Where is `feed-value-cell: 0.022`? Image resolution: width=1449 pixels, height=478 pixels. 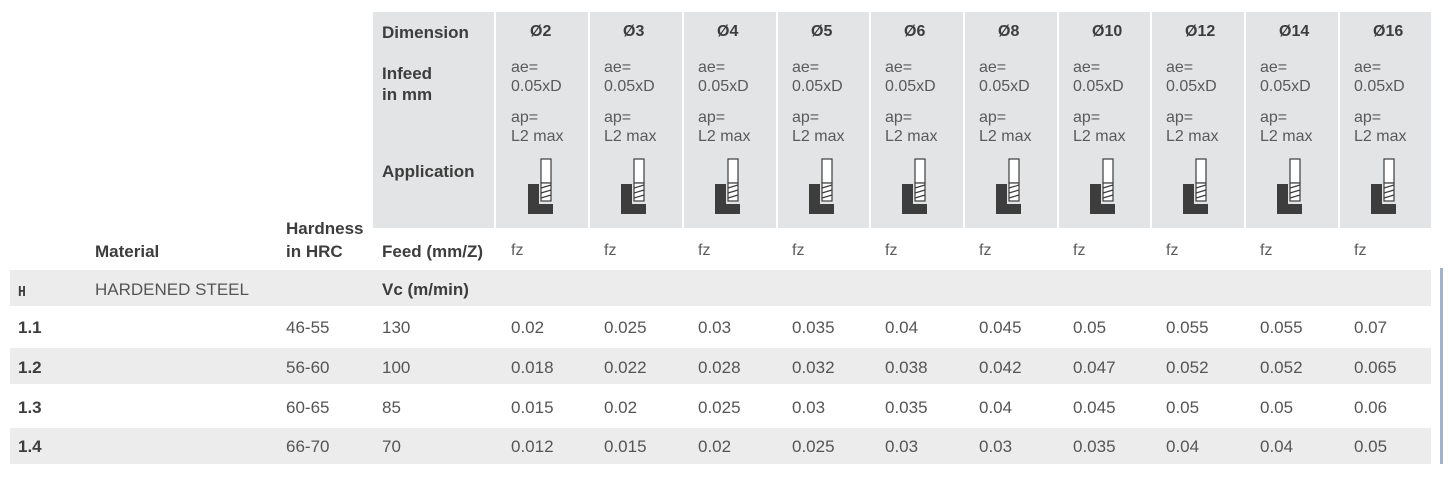
feed-value-cell: 0.022 is located at coordinates (625, 367).